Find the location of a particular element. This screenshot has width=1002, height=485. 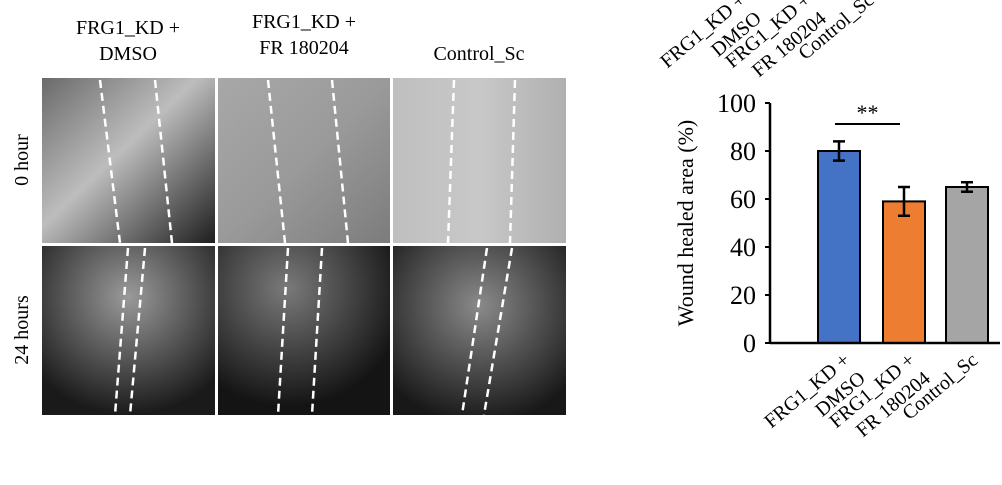

row-label: 24 hours is located at coordinates (22, 330).